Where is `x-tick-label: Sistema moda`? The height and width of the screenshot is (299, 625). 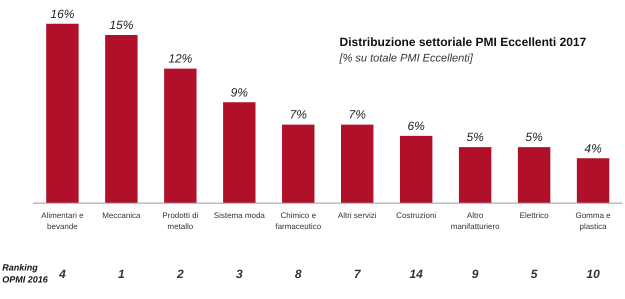 x-tick-label: Sistema moda is located at coordinates (240, 215).